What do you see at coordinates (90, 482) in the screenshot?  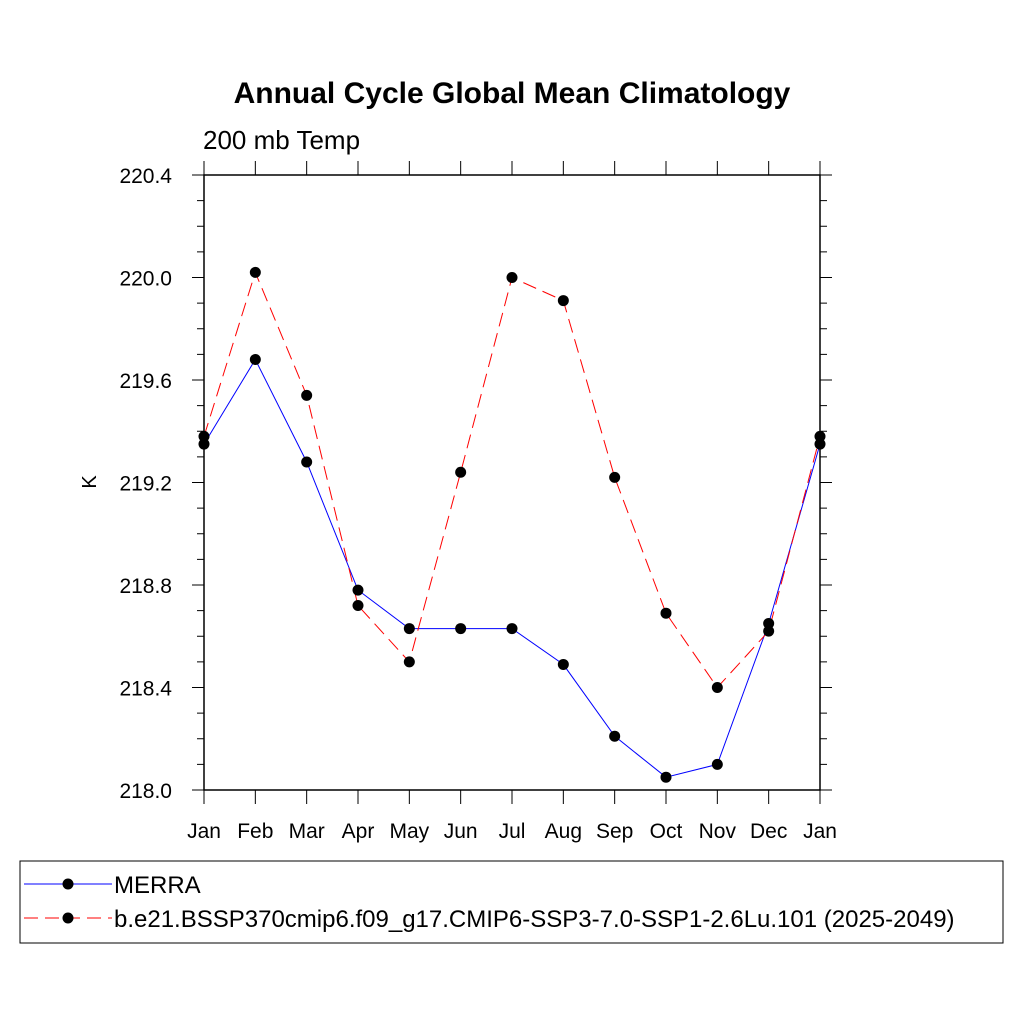 I see `y-axis-label: K` at bounding box center [90, 482].